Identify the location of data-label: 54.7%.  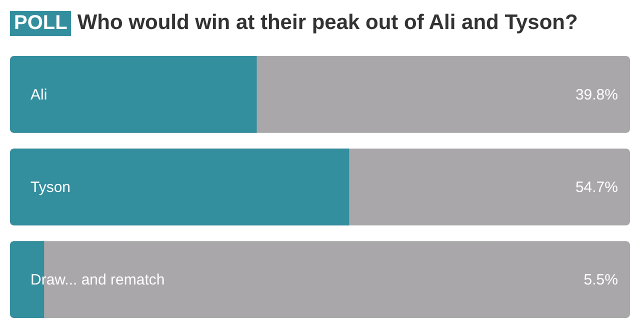
(596, 187).